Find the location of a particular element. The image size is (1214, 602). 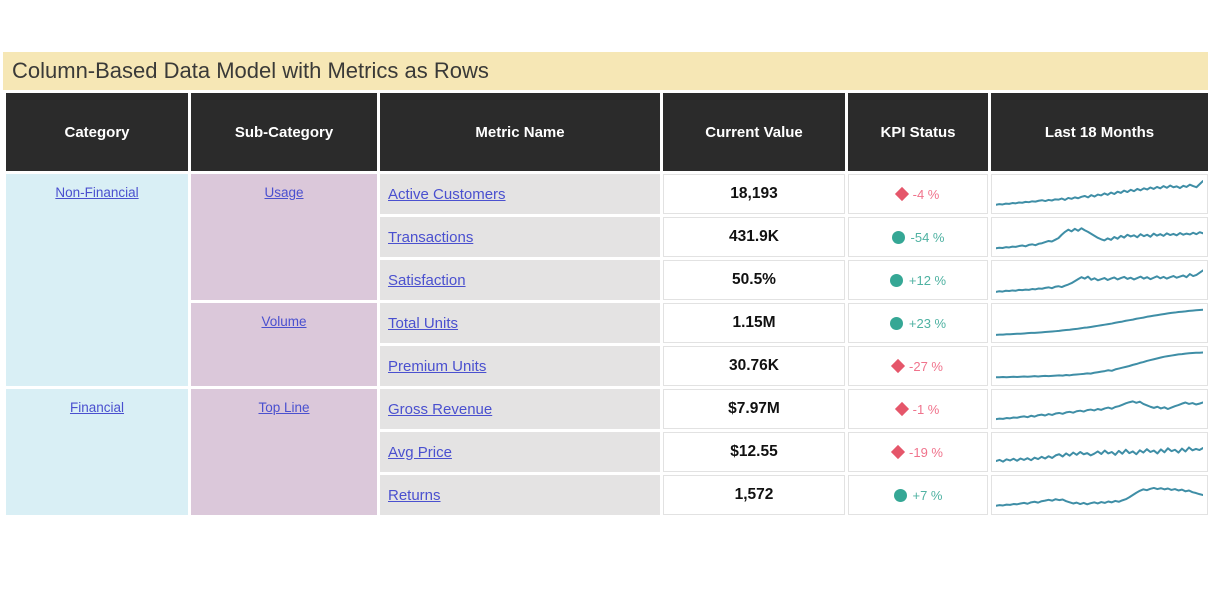

metric-cell: Active Customers is located at coordinates (520, 194).